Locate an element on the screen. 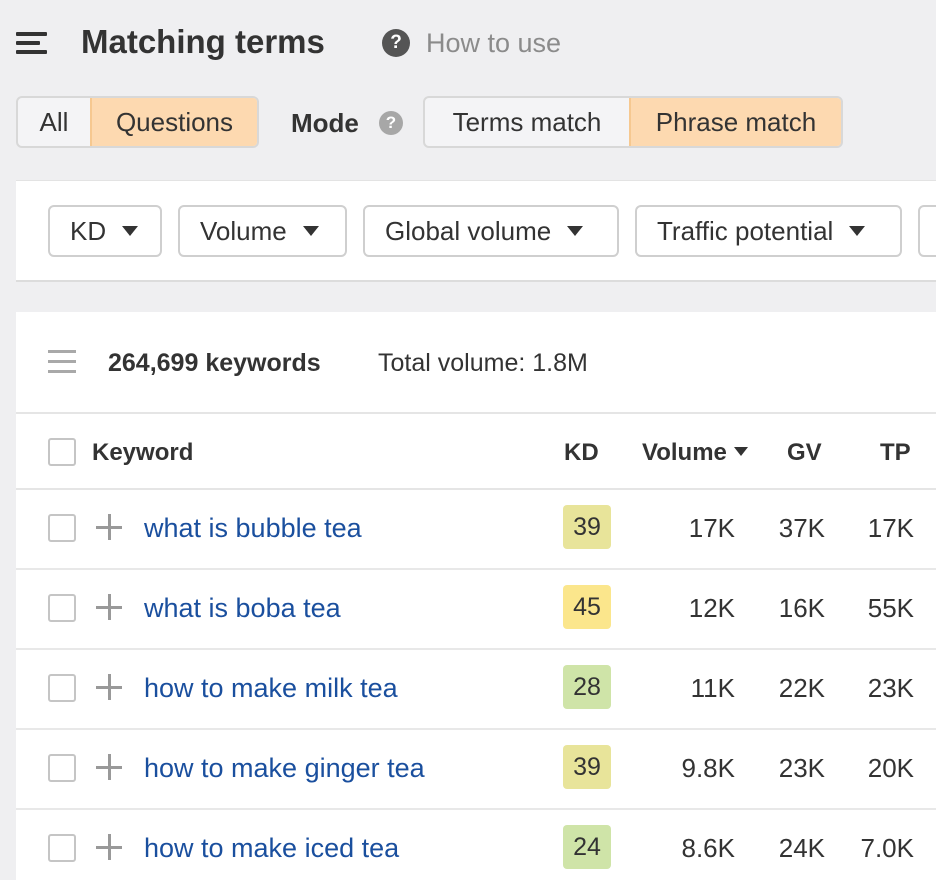 The image size is (936, 880). select-all-checkbox is located at coordinates (62, 452).